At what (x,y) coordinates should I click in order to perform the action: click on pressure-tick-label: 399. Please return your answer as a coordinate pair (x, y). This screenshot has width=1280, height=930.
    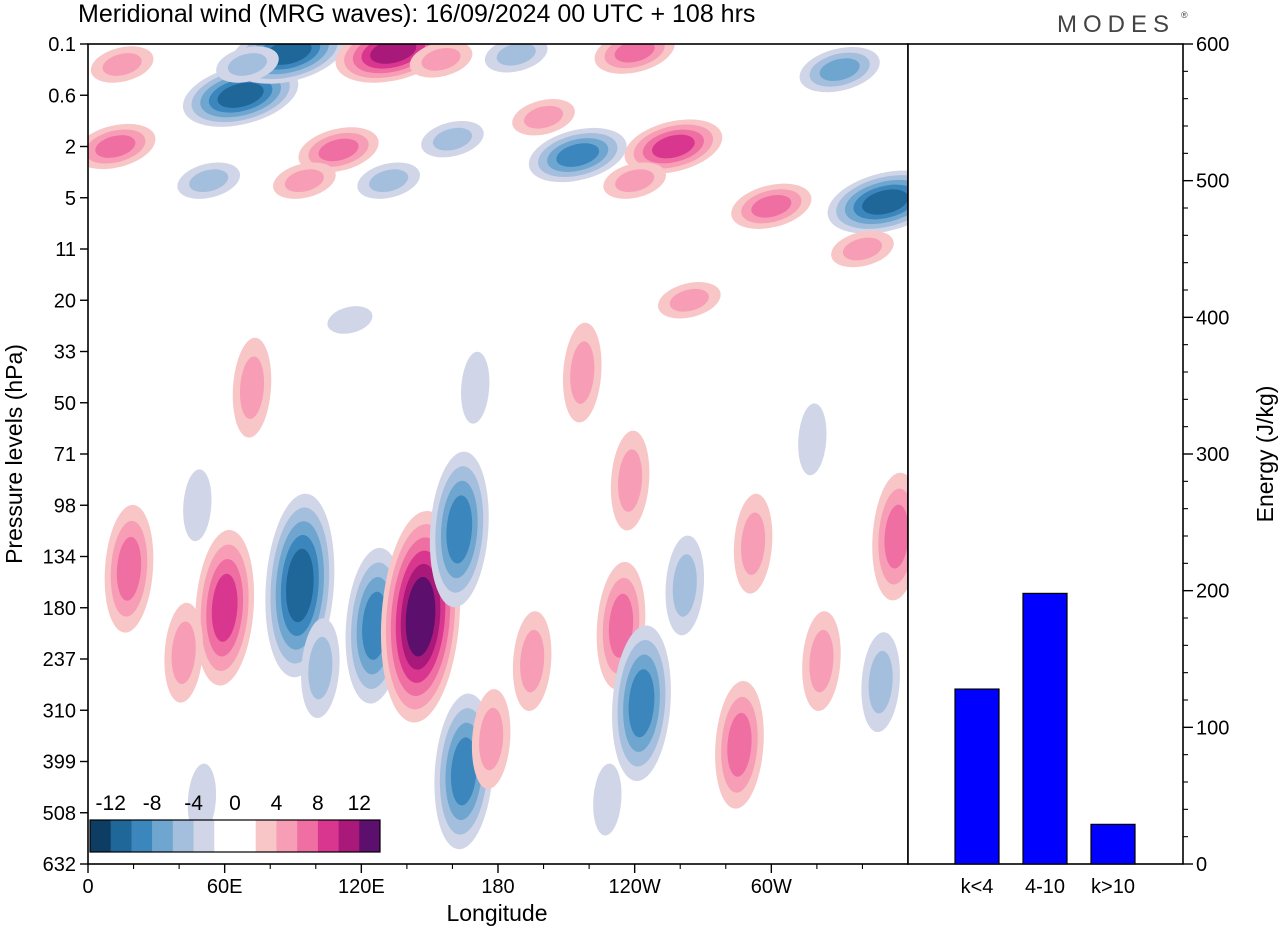
    Looking at the image, I should click on (59, 763).